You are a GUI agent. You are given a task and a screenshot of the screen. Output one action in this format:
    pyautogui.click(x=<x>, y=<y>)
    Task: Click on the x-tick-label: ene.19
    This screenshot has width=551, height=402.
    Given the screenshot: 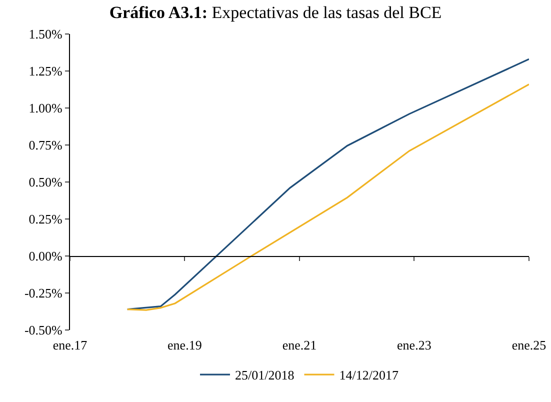 What is the action you would take?
    pyautogui.click(x=185, y=345)
    